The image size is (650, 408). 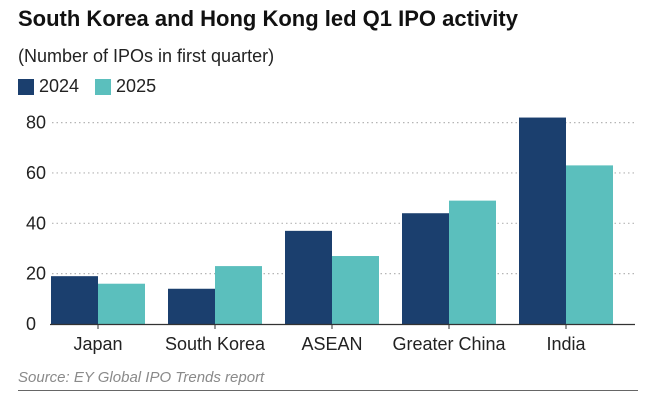 I want to click on y-tick-label-80: 80, so click(x=36, y=123).